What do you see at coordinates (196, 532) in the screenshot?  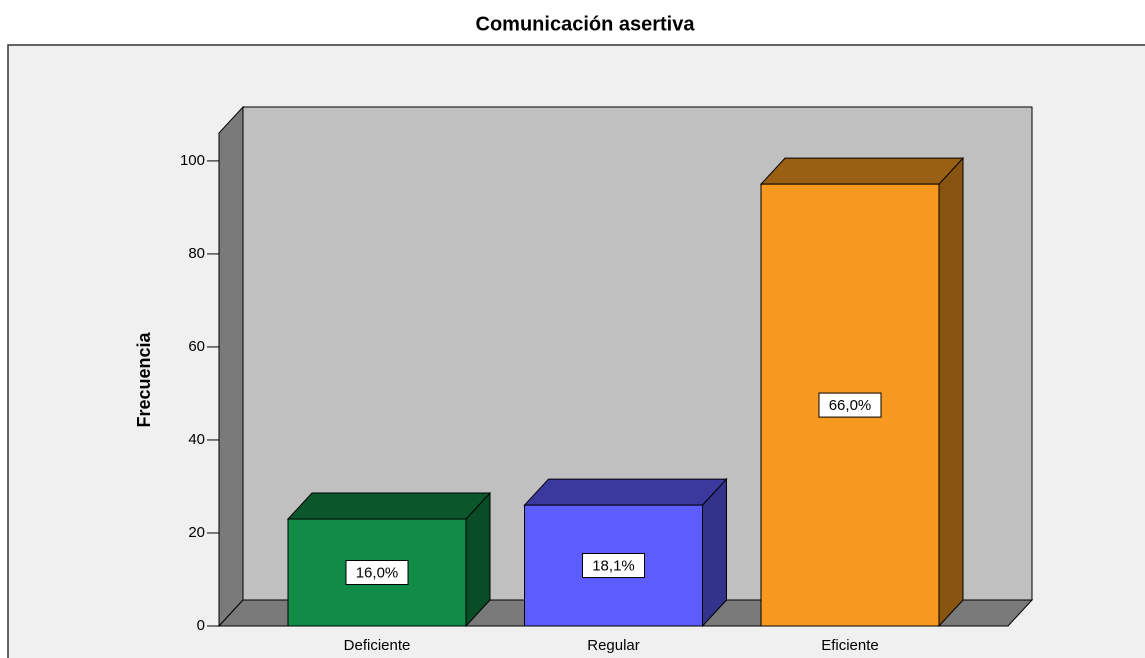 I see `y-tick-label: 20` at bounding box center [196, 532].